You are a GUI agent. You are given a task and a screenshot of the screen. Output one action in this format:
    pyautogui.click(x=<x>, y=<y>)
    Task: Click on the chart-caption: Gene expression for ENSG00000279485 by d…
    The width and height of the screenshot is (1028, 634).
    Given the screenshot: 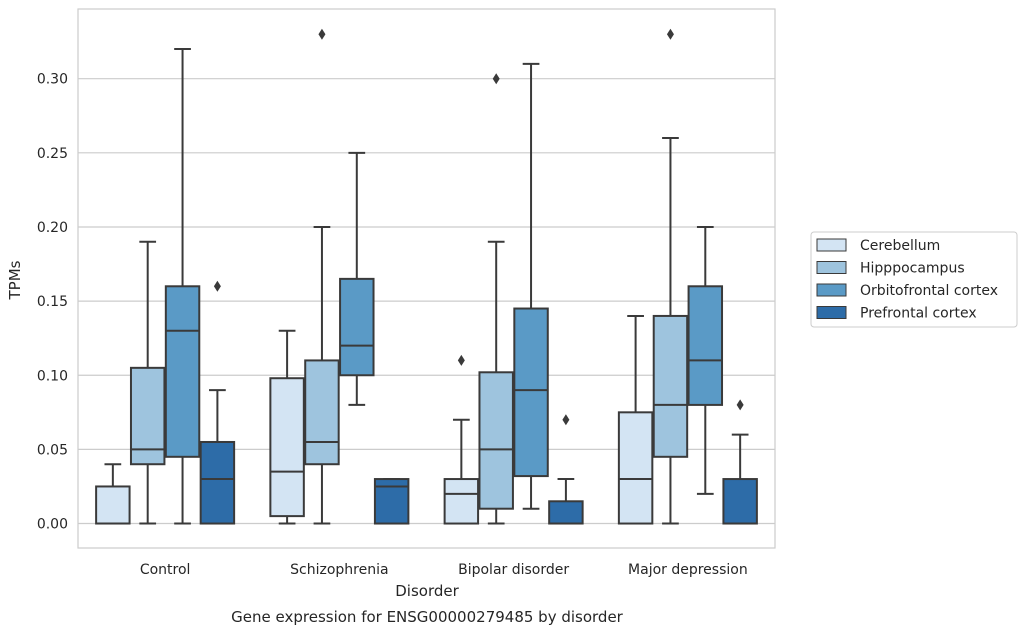 What is the action you would take?
    pyautogui.click(x=427, y=617)
    